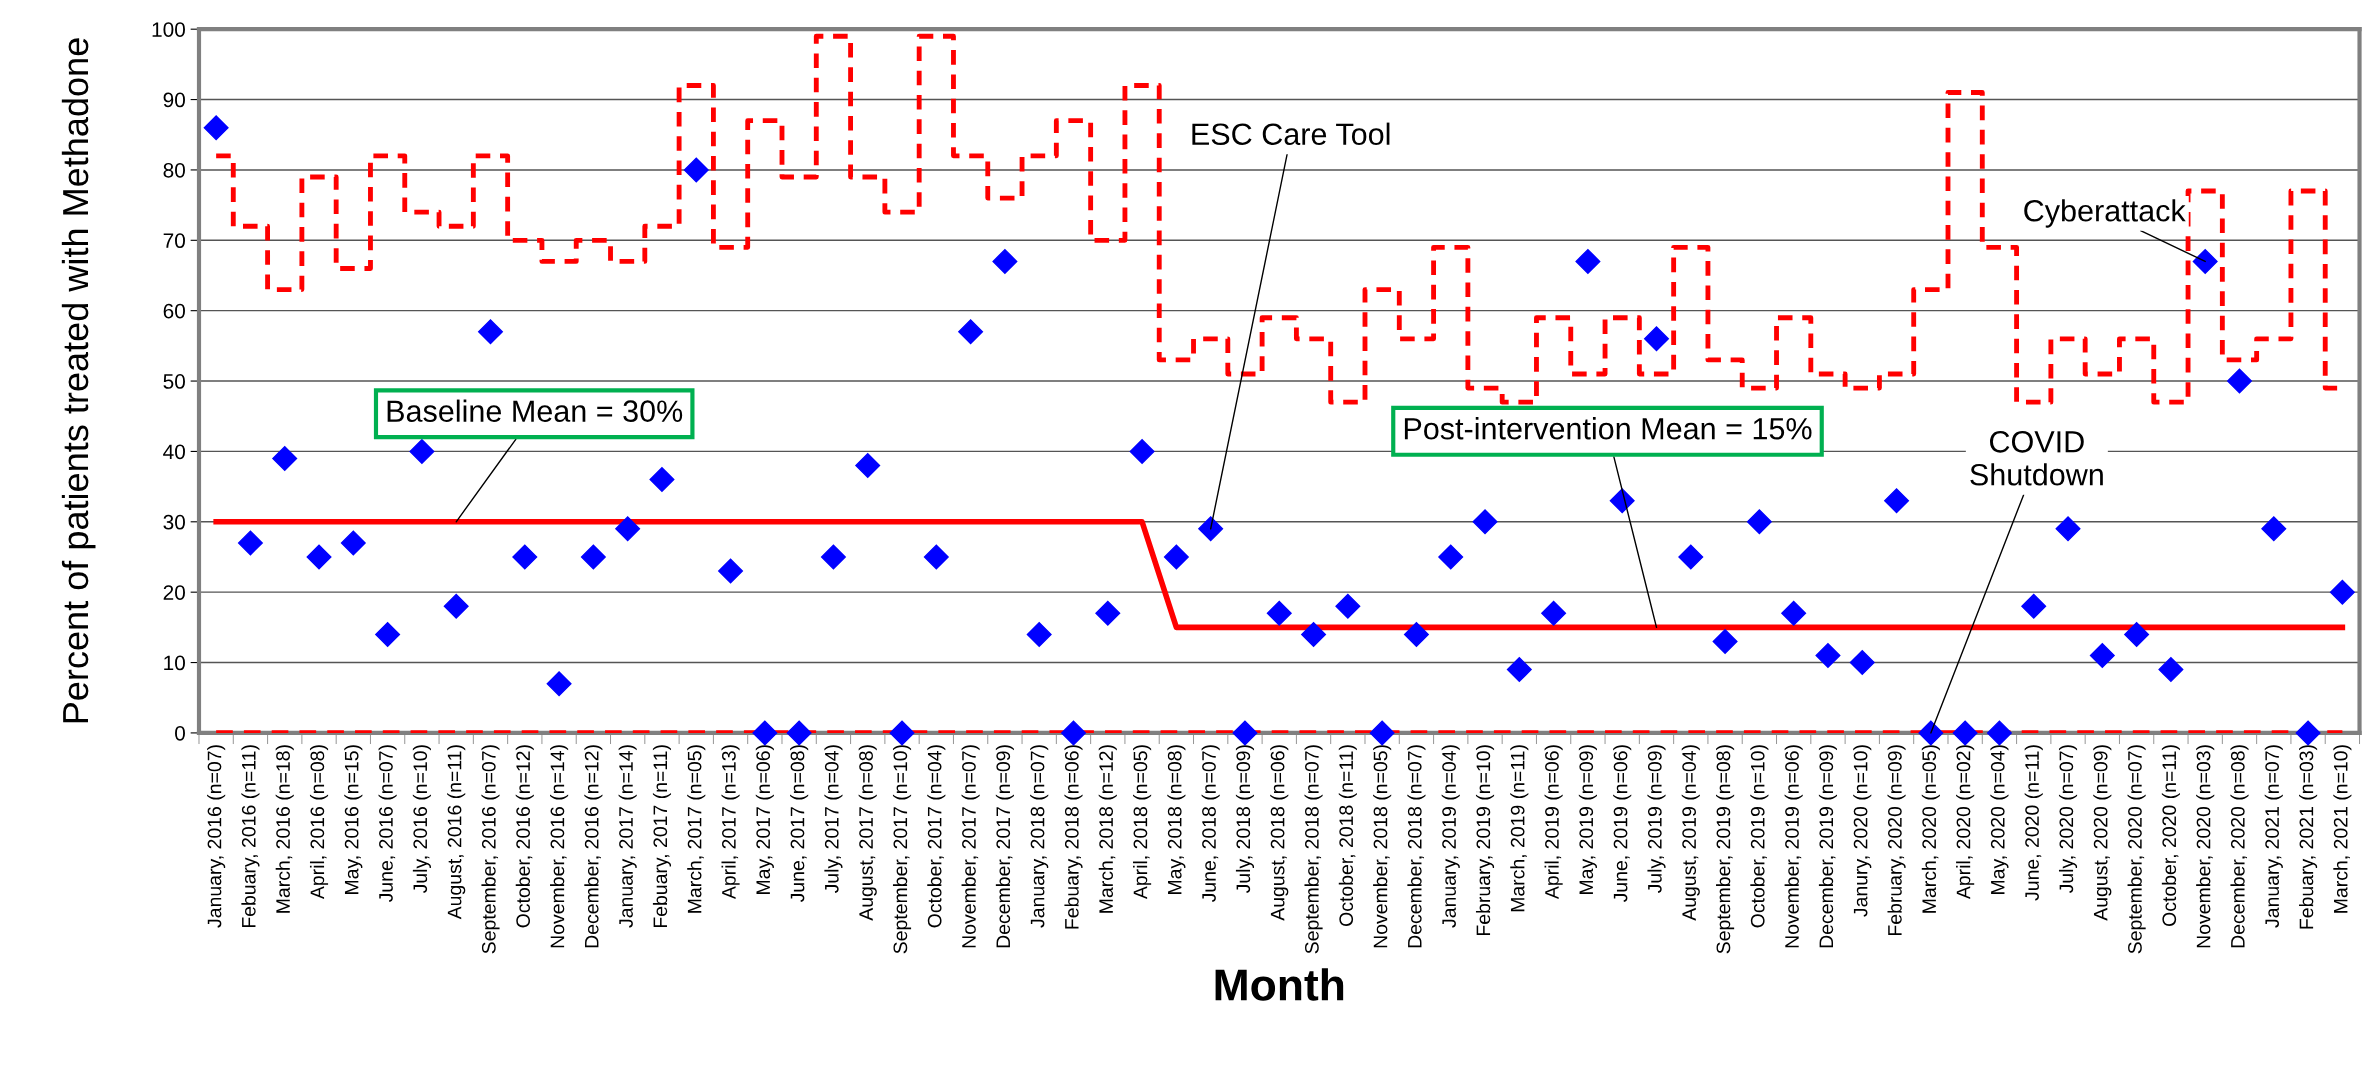 The width and height of the screenshot is (2369, 1081). What do you see at coordinates (1176, 819) in the screenshot?
I see `x-tick-label: May, 2018 (n=08)` at bounding box center [1176, 819].